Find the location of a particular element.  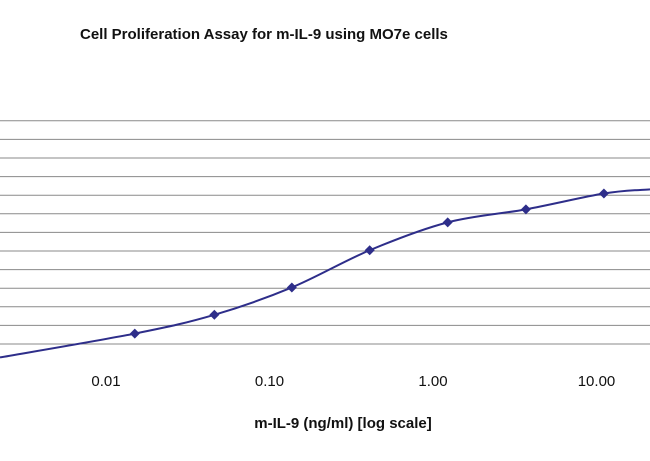

x-tick-label-2: 1.00 is located at coordinates (432, 381).